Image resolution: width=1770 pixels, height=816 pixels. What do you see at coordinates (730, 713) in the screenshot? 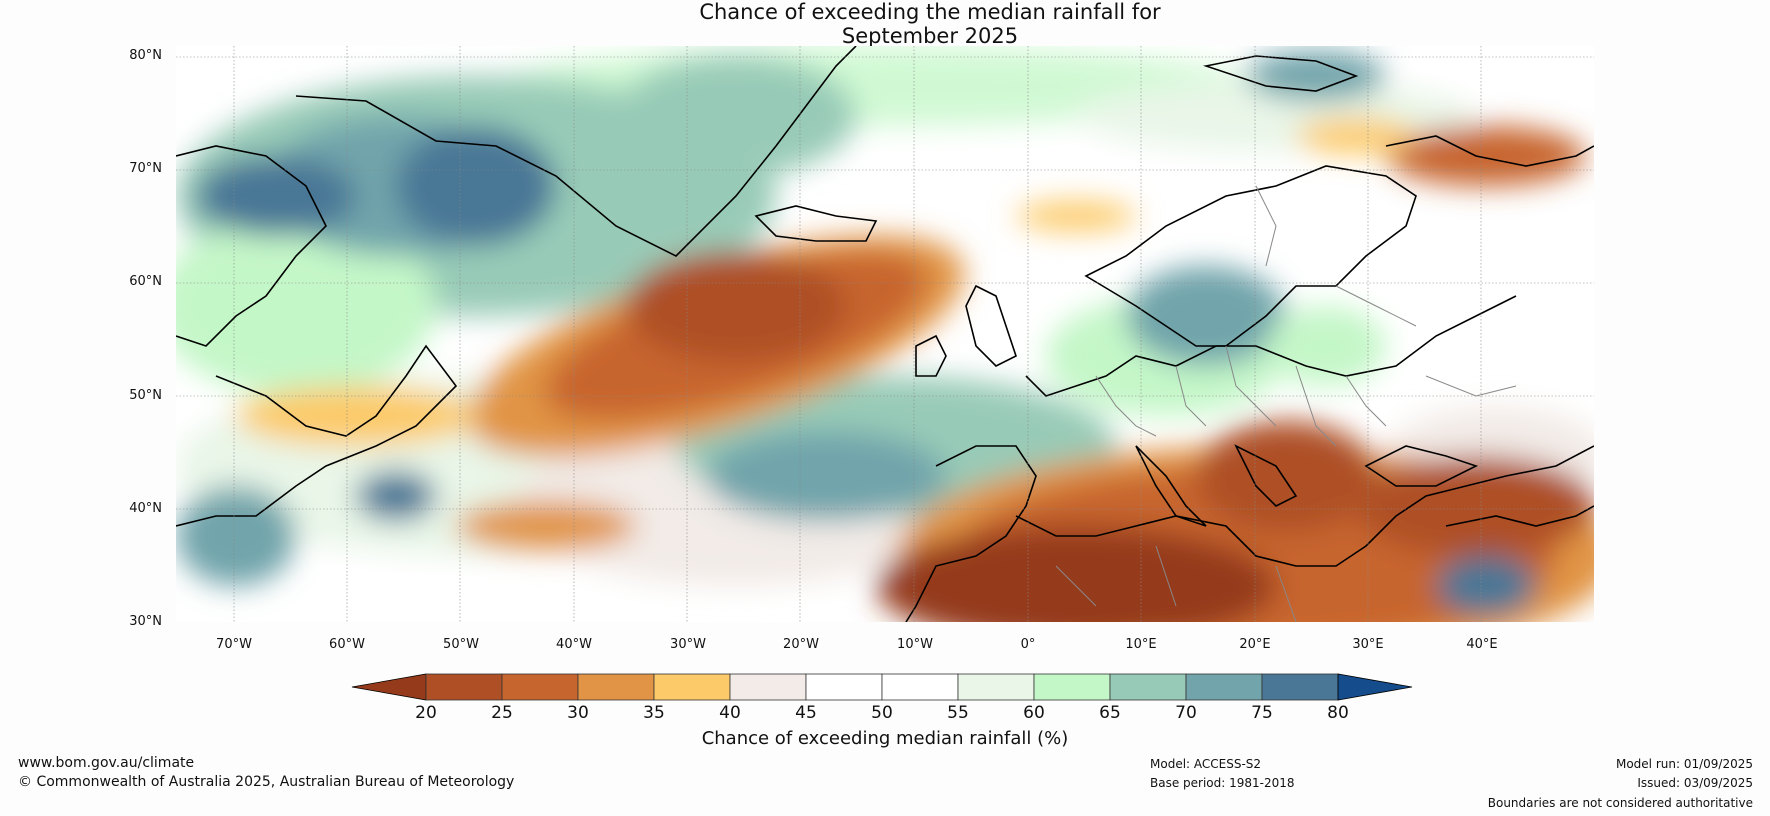
I see `colorbar-tick-40: 40` at bounding box center [730, 713].